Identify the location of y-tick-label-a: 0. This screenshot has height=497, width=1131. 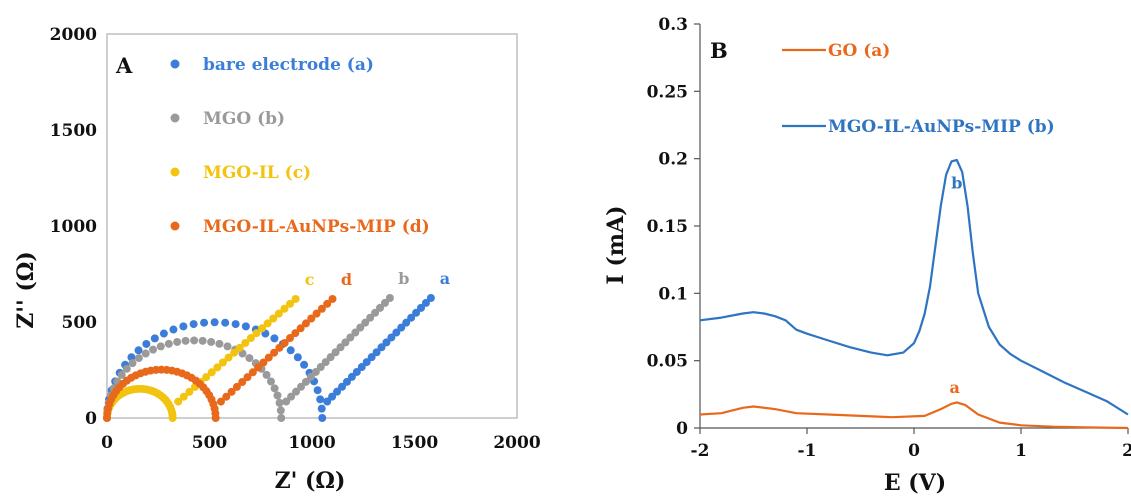
(91, 419).